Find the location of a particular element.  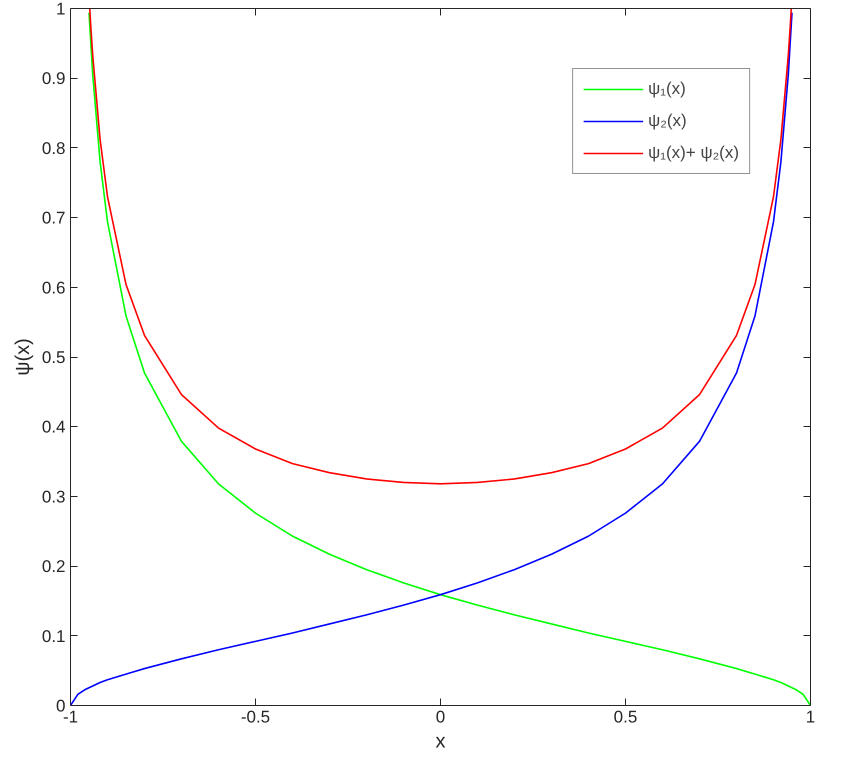

x-axis-title: x is located at coordinates (441, 741).